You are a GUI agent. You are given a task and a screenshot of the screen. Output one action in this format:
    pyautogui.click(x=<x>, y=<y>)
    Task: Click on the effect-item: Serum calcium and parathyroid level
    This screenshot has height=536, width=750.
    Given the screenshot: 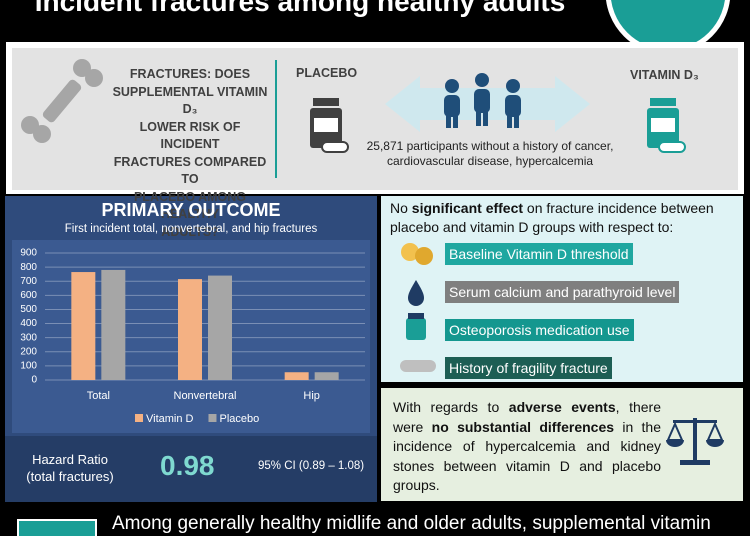 What is the action you would take?
    pyautogui.click(x=562, y=292)
    